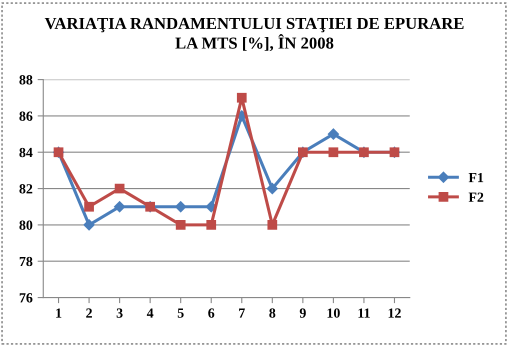  I want to click on legend-label: F2, so click(476, 197).